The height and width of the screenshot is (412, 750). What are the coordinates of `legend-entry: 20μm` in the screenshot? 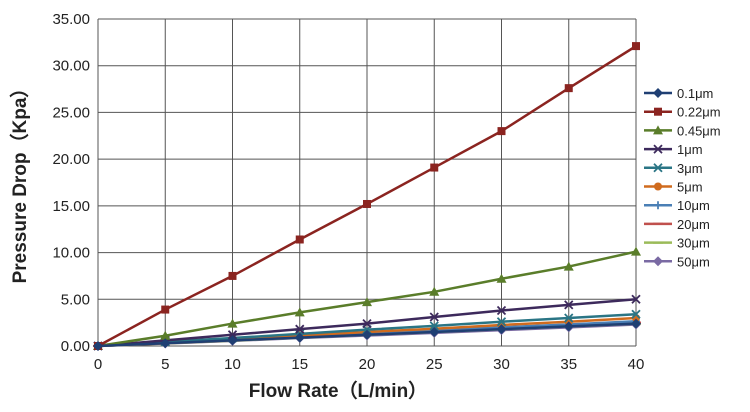 It's located at (677, 224).